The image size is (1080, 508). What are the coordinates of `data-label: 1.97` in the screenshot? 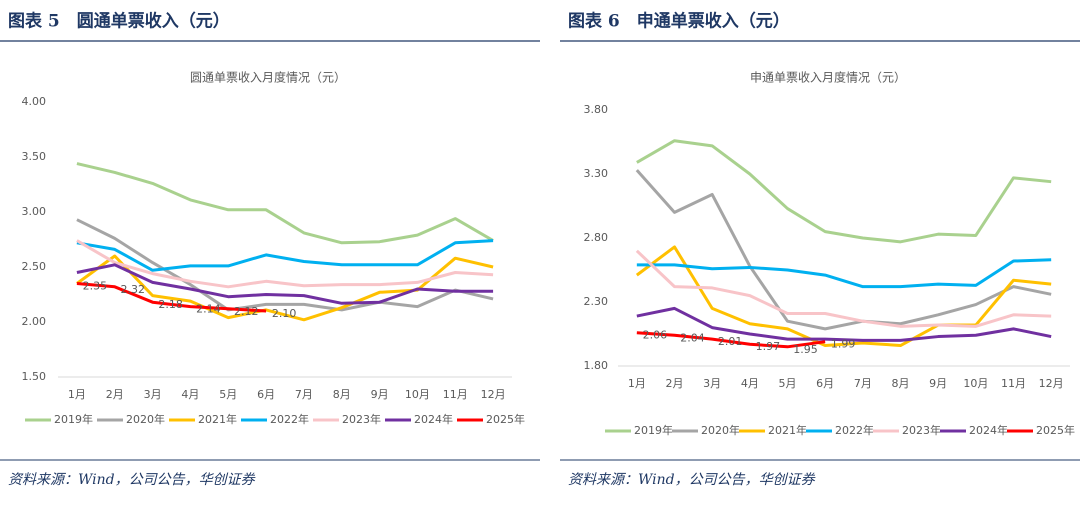 It's located at (768, 346).